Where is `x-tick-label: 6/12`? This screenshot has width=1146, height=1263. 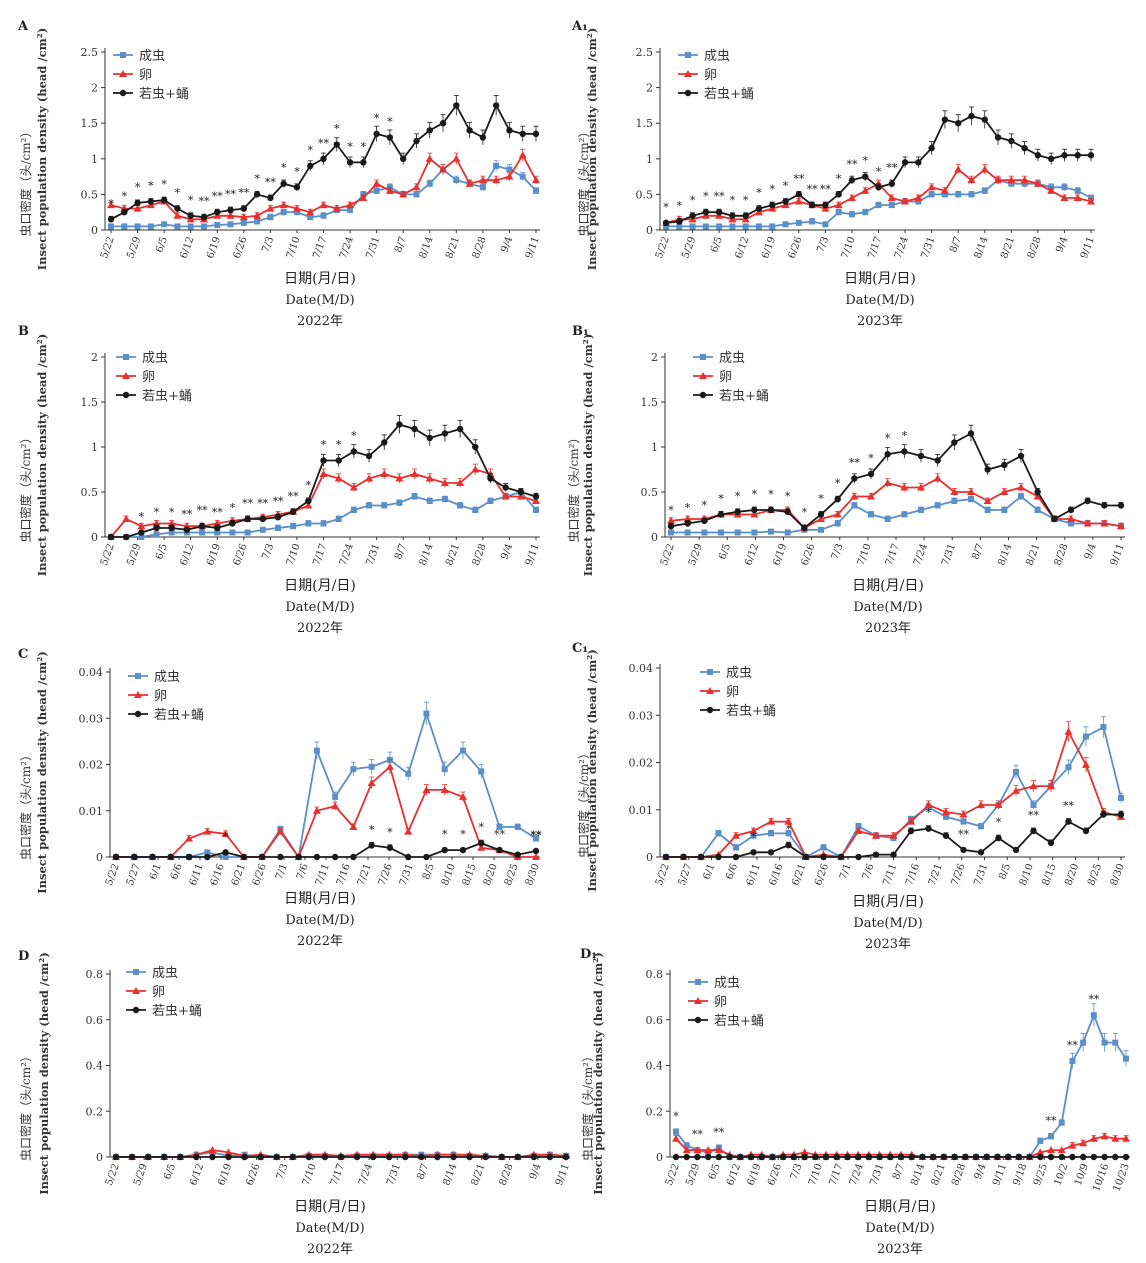
x-tick-label: 6/12 is located at coordinates (187, 554).